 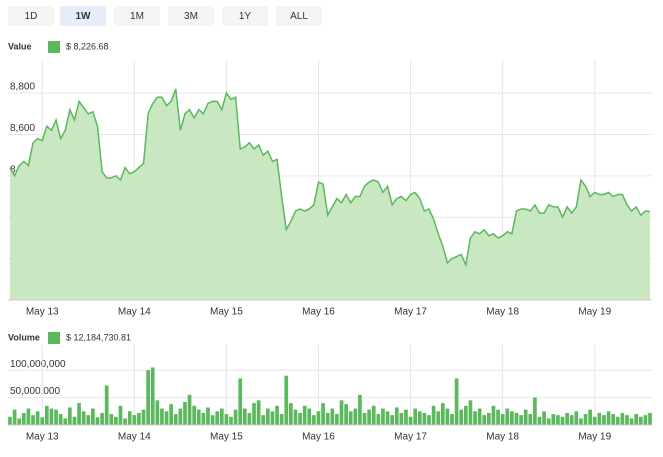 I want to click on y-tick-label: 8,600, so click(x=22, y=128).